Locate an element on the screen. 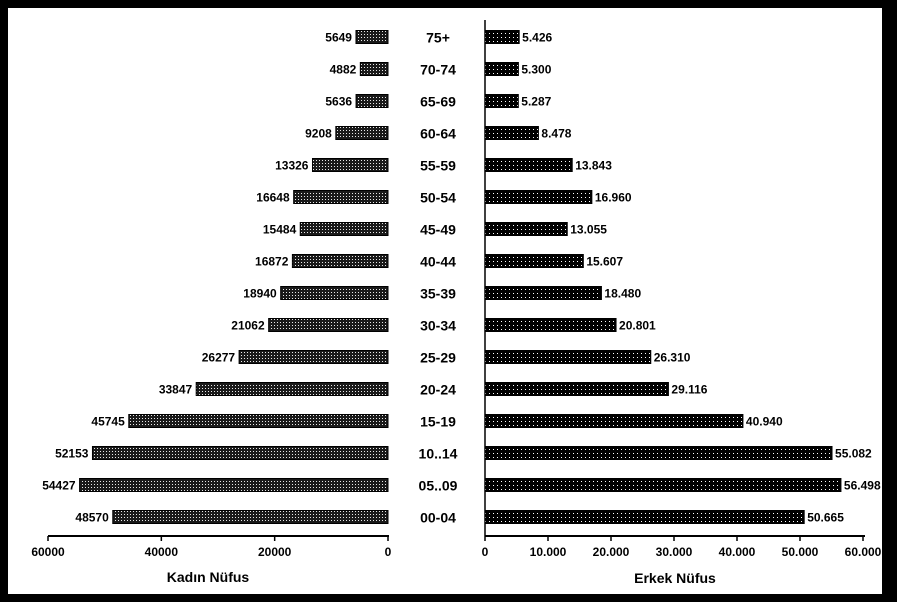 The width and height of the screenshot is (897, 602). age-group-label-55-59: 55-59 is located at coordinates (438, 166).